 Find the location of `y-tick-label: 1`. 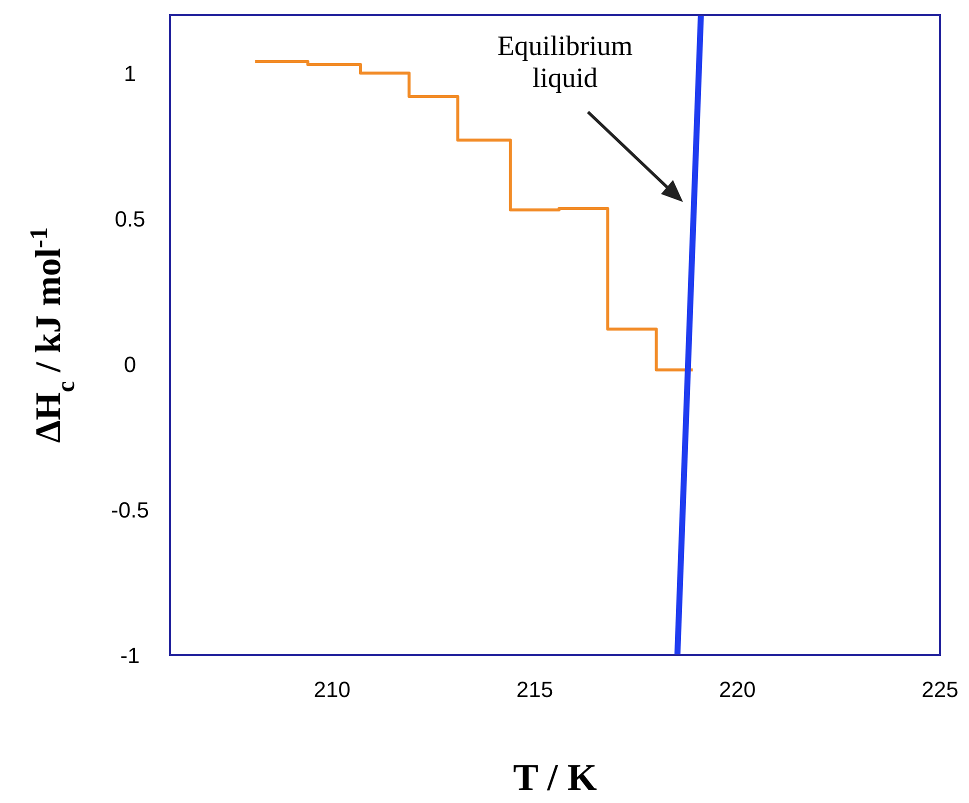

y-tick-label: 1 is located at coordinates (130, 73).